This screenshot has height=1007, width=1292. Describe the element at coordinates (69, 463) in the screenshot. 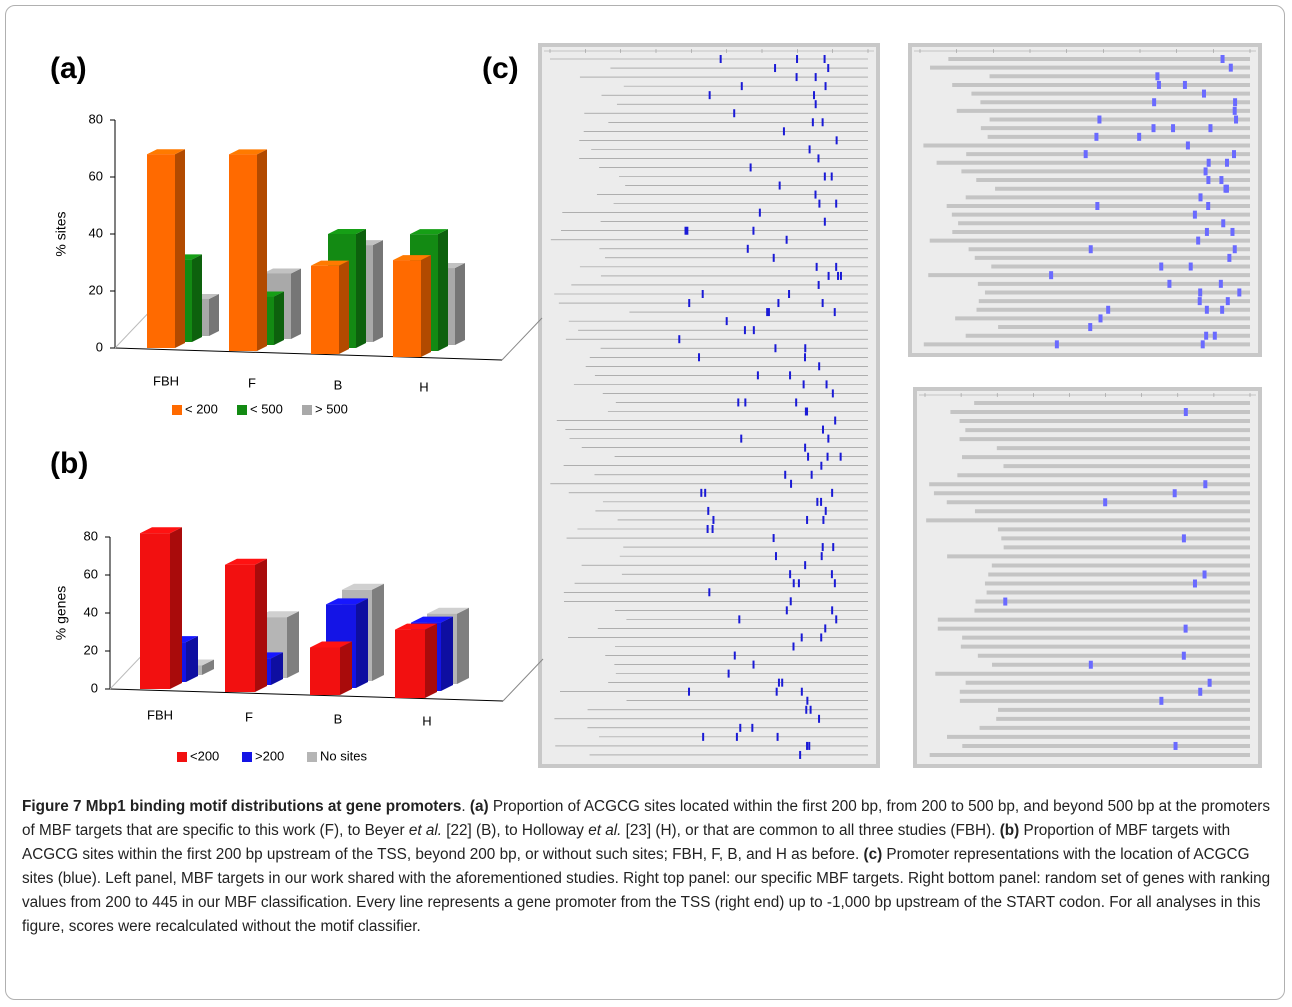

I see `panel-label: (b)` at that location.